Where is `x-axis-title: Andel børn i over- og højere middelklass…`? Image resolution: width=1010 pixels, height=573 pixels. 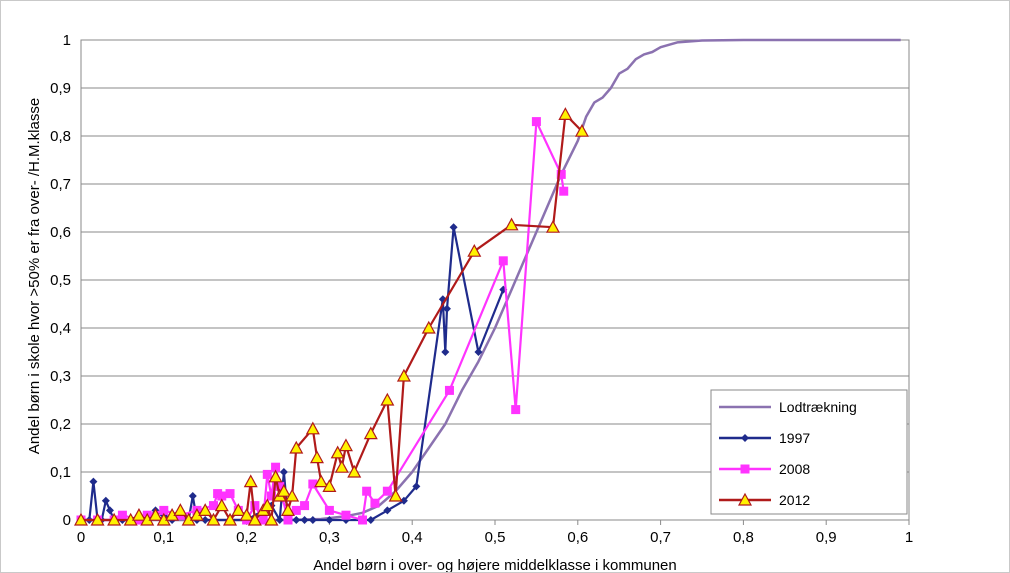
x-axis-title: Andel børn i over- og højere middelklass… is located at coordinates (495, 564).